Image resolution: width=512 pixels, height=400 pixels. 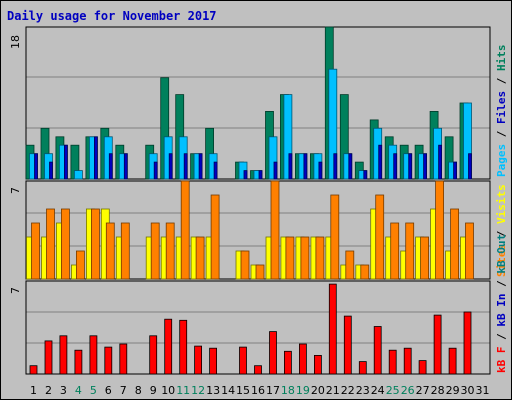 What do you see at coordinates (501, 107) in the screenshot?
I see `legend-top-part-2: Files` at bounding box center [501, 107].